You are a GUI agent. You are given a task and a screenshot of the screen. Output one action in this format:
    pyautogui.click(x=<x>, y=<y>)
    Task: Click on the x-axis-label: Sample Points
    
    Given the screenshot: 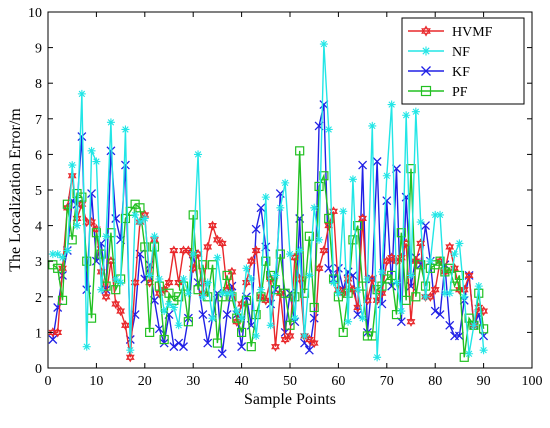 What is the action you would take?
    pyautogui.click(x=290, y=399)
    